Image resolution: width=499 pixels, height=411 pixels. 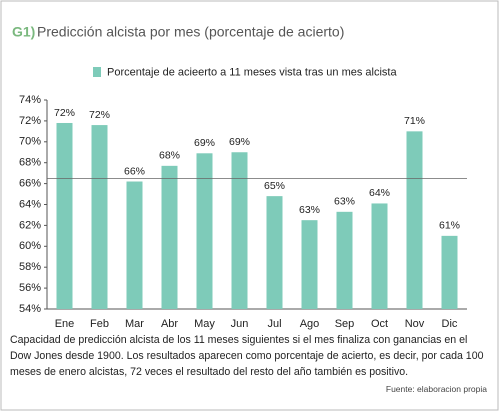 What do you see at coordinates (436, 389) in the screenshot?
I see `source: Fuente: elaboracion propia` at bounding box center [436, 389].